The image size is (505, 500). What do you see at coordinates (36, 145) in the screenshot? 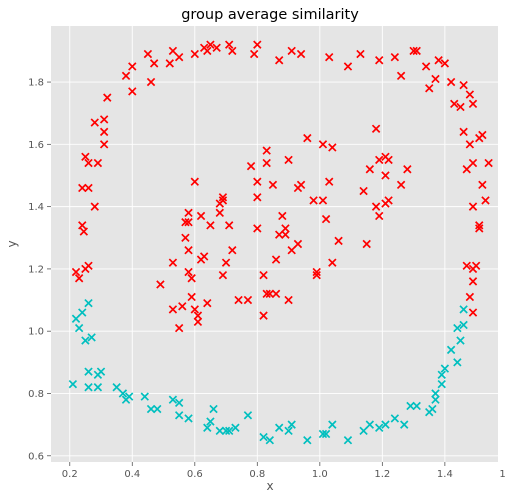
I see `y-tick-label: 1.6` at bounding box center [36, 145].